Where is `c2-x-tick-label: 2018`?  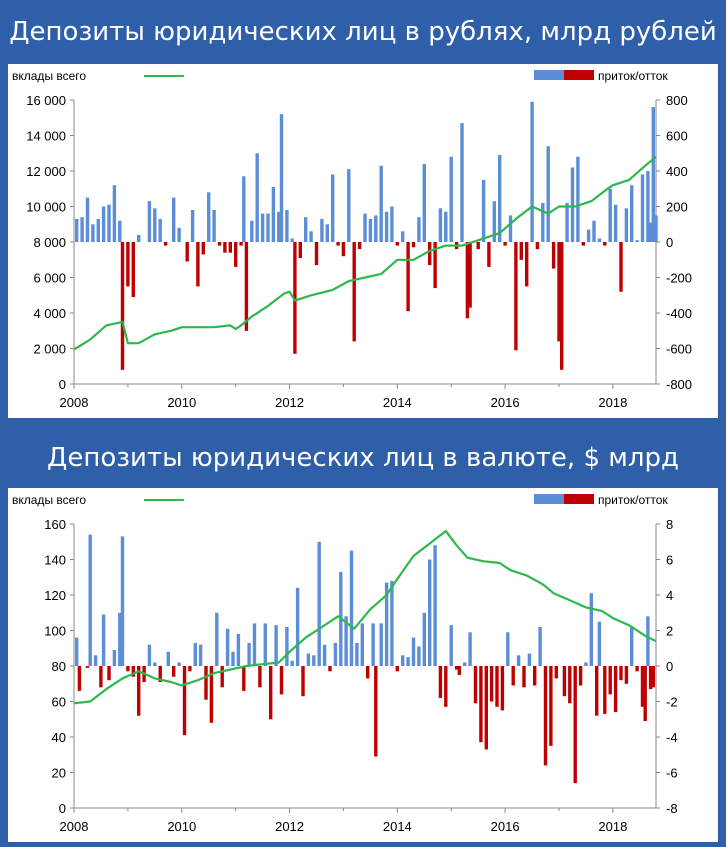
c2-x-tick-label: 2018 is located at coordinates (612, 826).